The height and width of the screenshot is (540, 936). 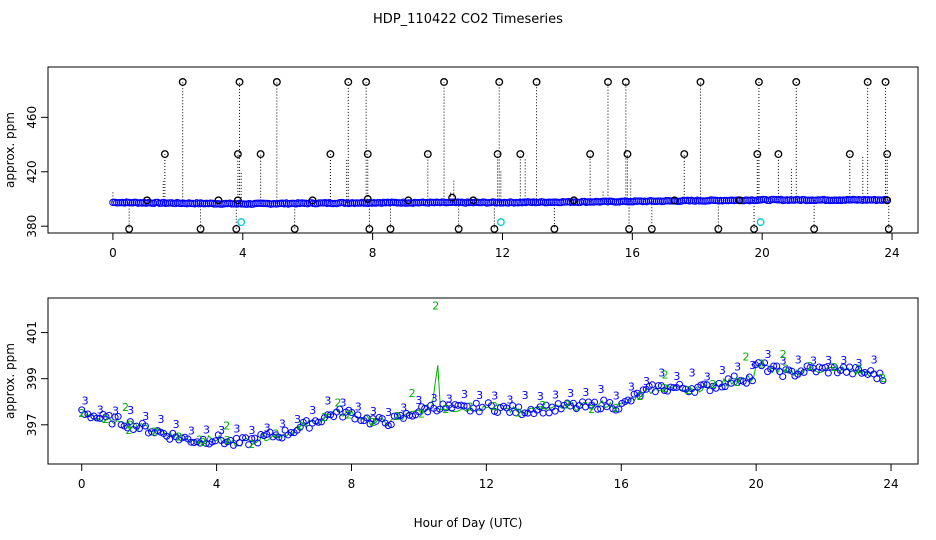 I want to click on x-tick-label: 20, so click(x=762, y=253).